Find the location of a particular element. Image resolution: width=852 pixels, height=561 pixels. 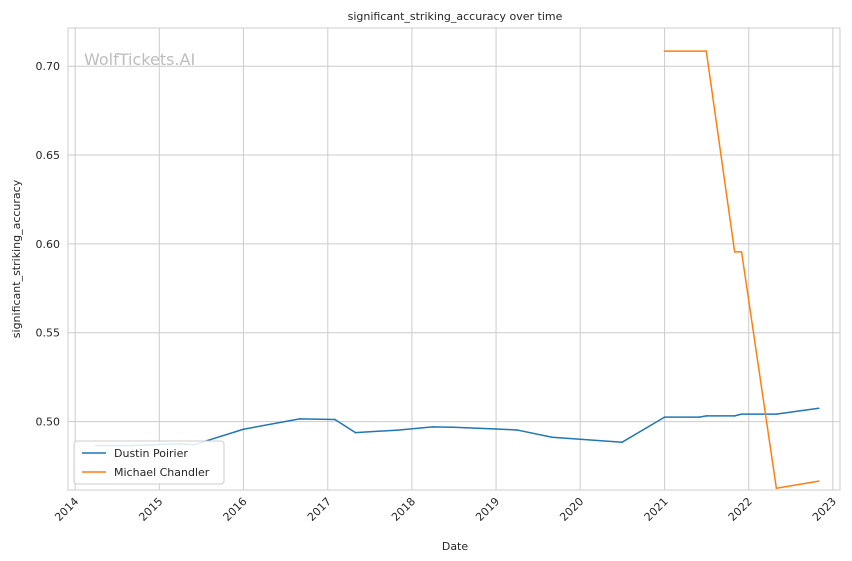

x-tick-label: 2023 is located at coordinates (824, 509).